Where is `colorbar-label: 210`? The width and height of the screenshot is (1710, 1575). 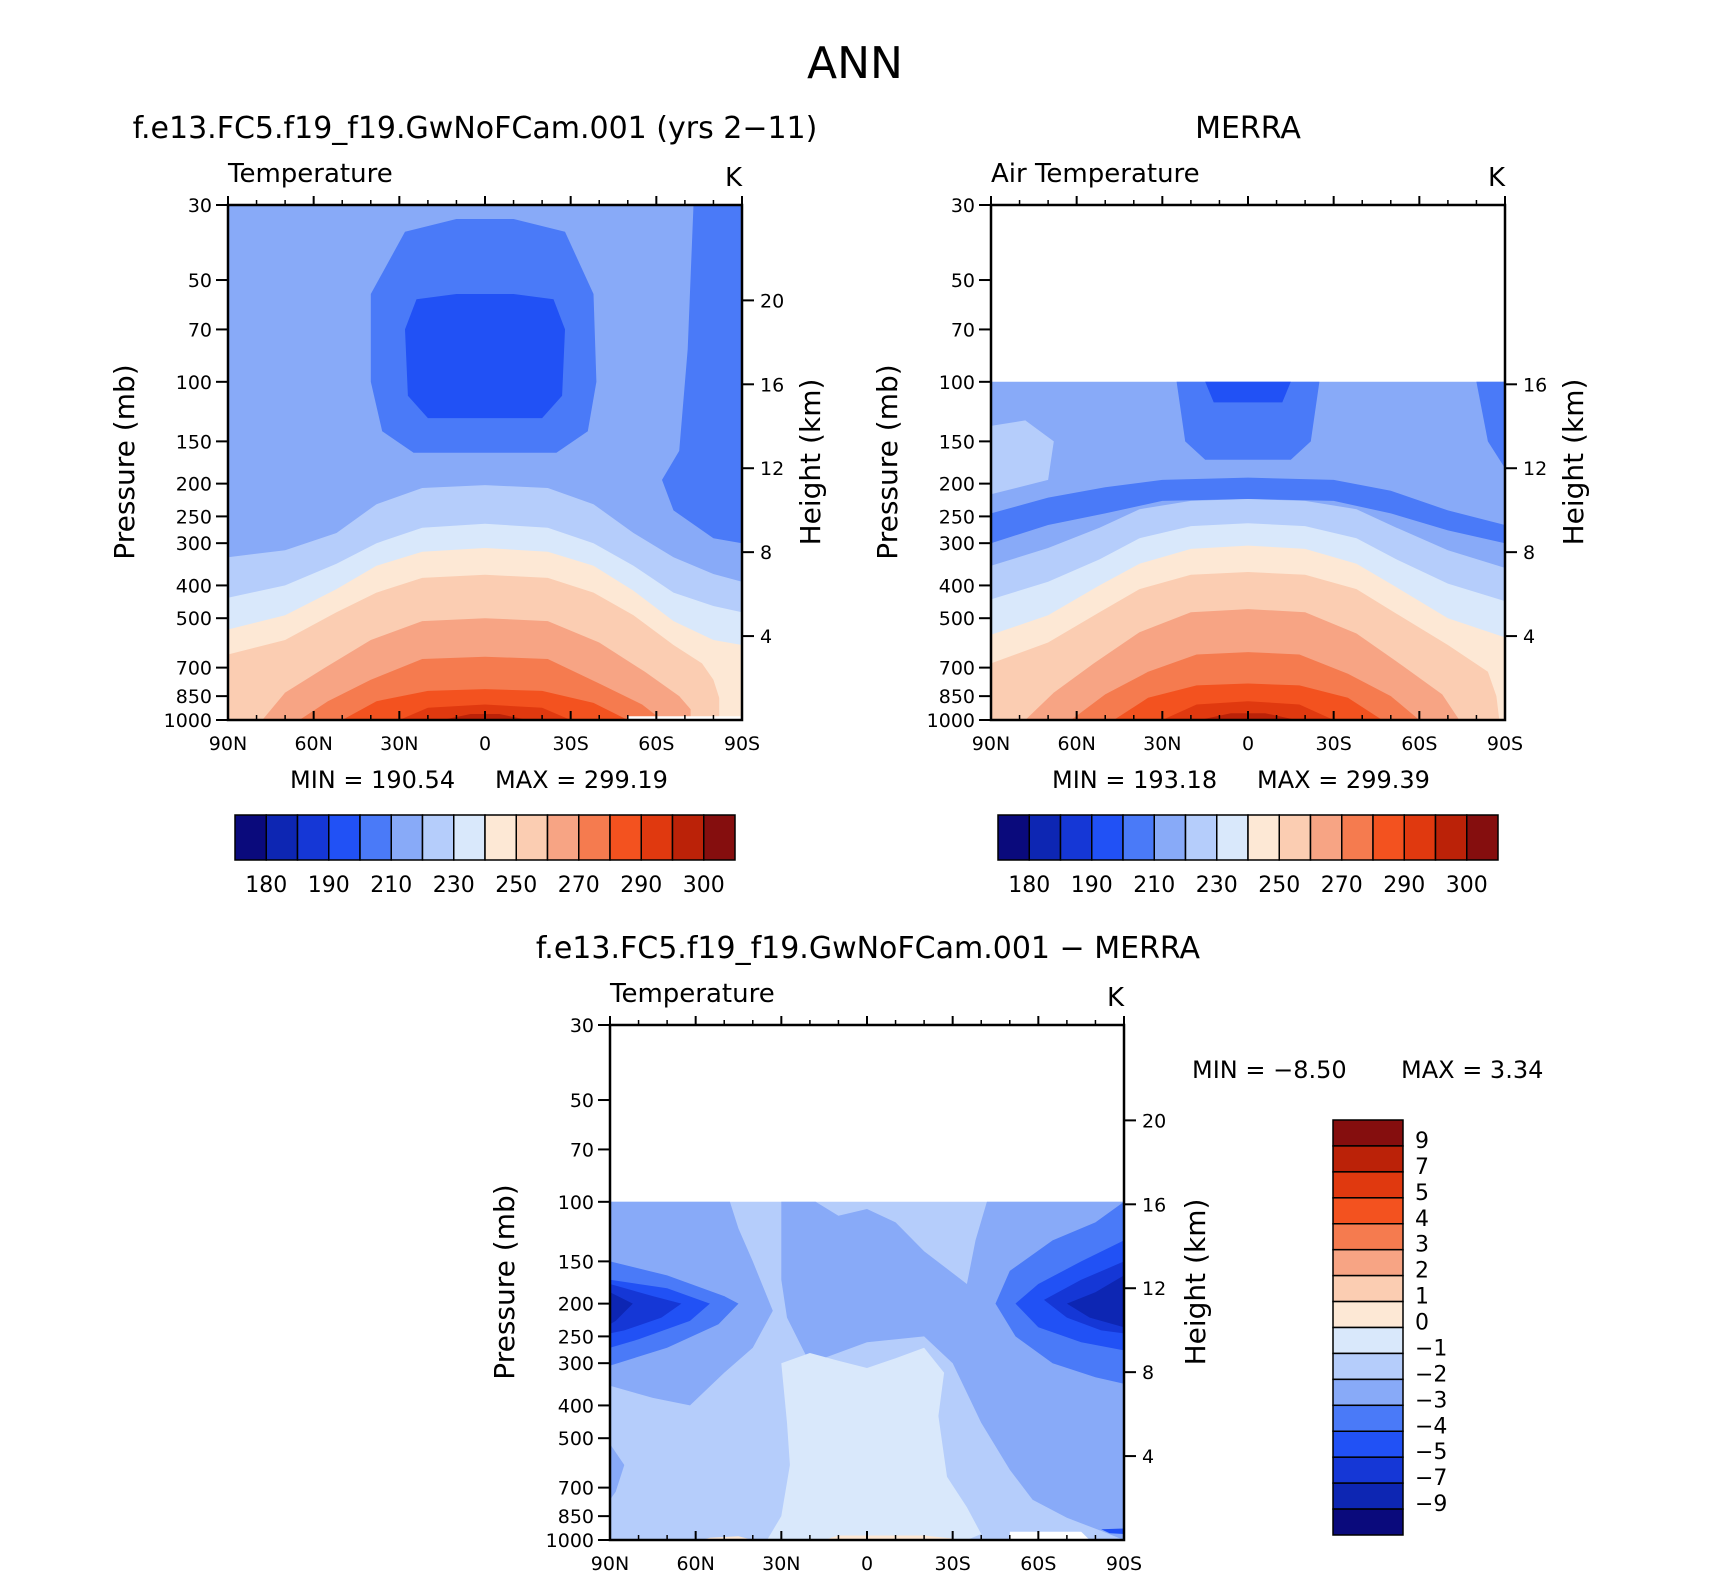 colorbar-label: 210 is located at coordinates (1154, 885).